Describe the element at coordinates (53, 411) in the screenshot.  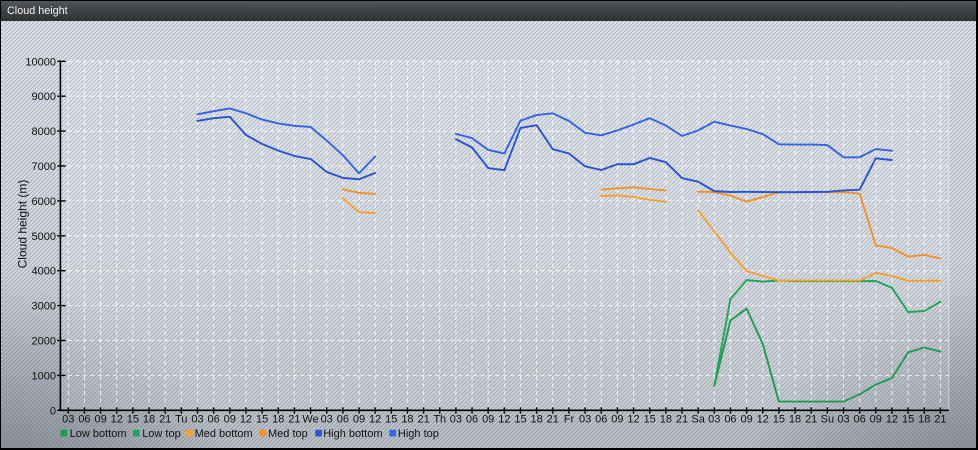
I see `svg-text: 0` at that location.